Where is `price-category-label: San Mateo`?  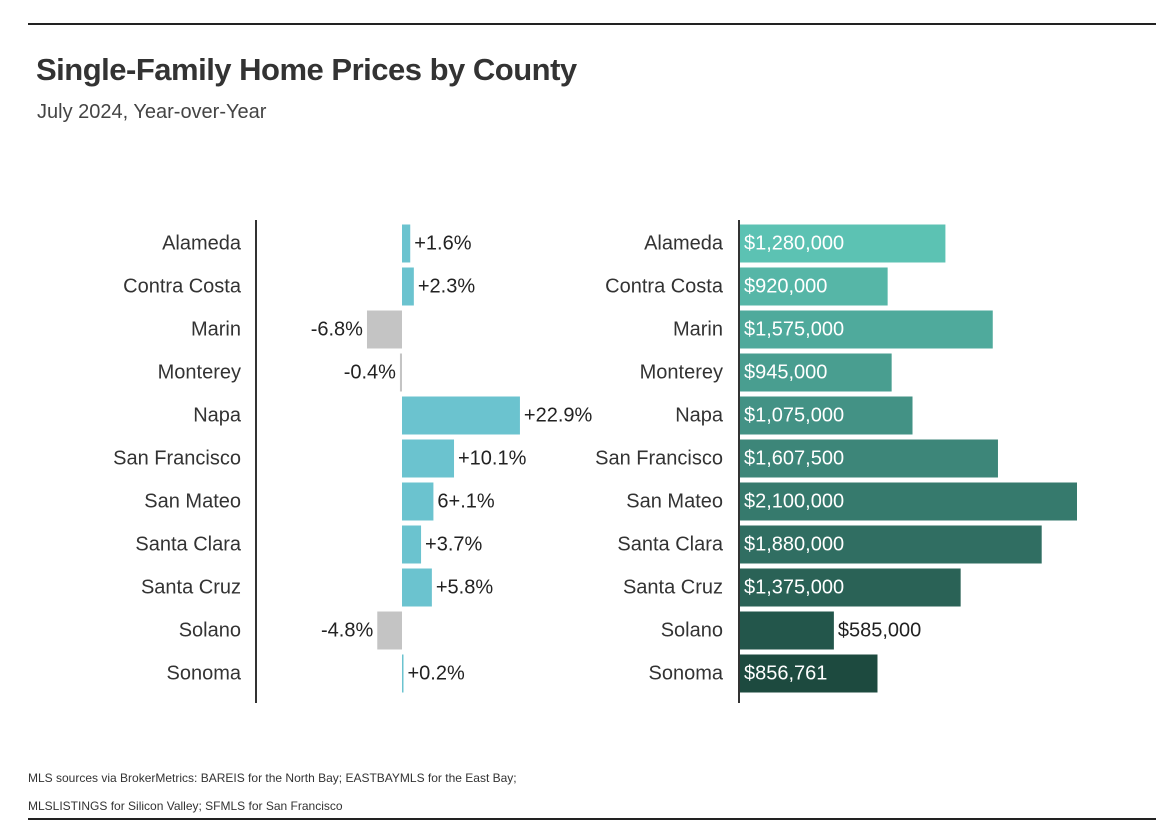 price-category-label: San Mateo is located at coordinates (674, 502).